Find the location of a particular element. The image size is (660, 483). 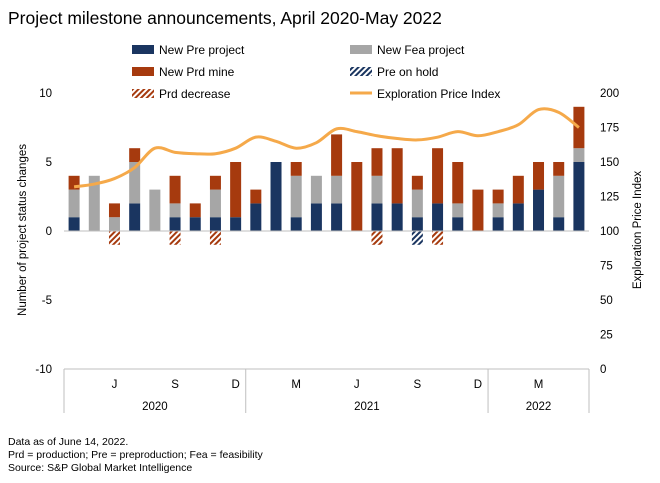

legend-swatch-pre-hold is located at coordinates (361, 71).